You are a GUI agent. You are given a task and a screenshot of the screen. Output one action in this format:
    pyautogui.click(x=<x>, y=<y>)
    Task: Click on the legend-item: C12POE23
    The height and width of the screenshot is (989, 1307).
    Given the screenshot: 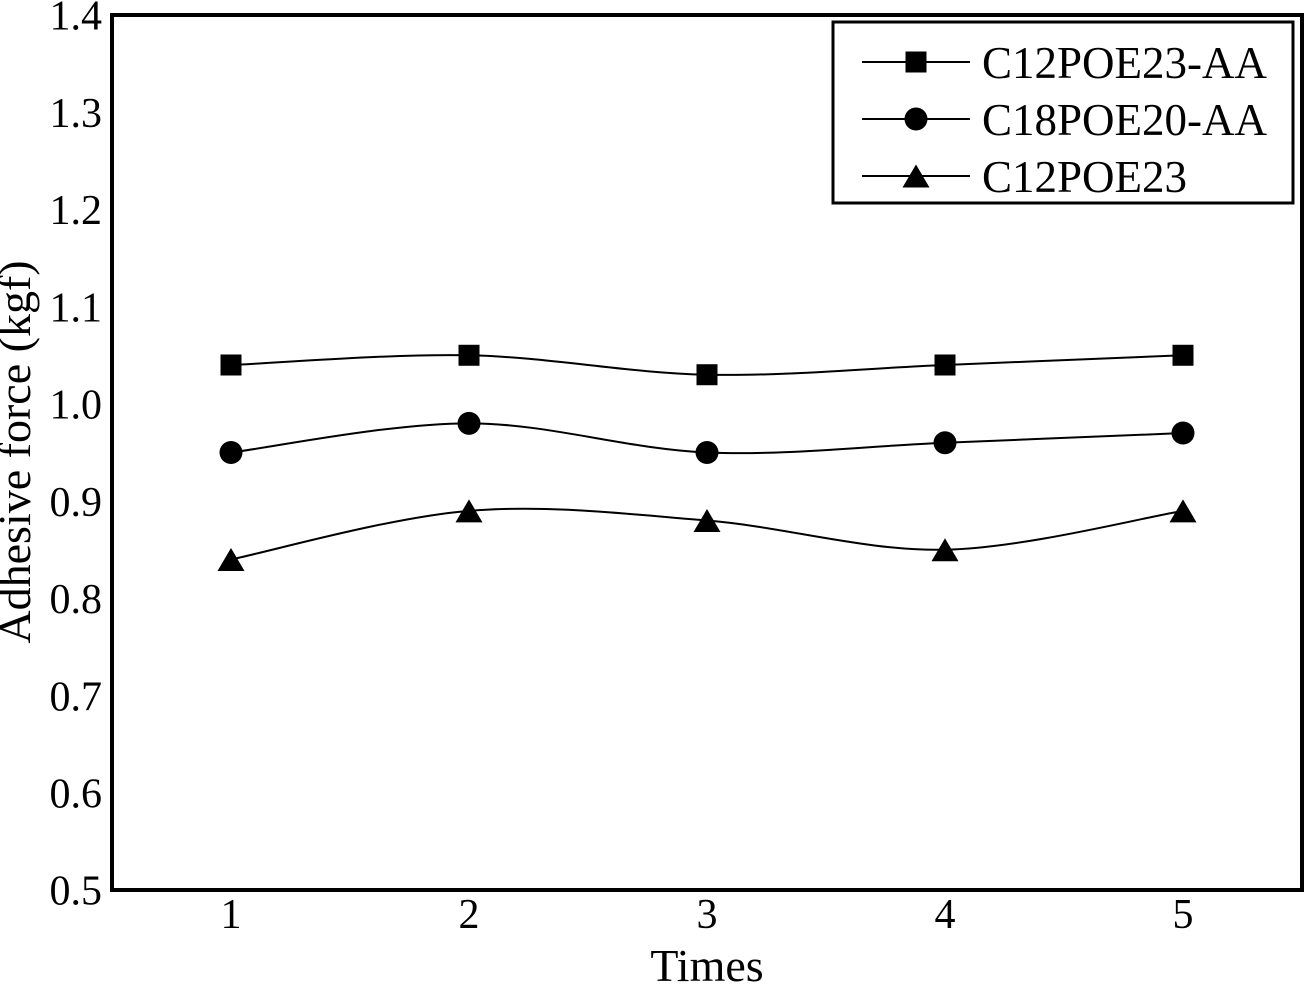 What is the action you would take?
    pyautogui.click(x=1024, y=177)
    